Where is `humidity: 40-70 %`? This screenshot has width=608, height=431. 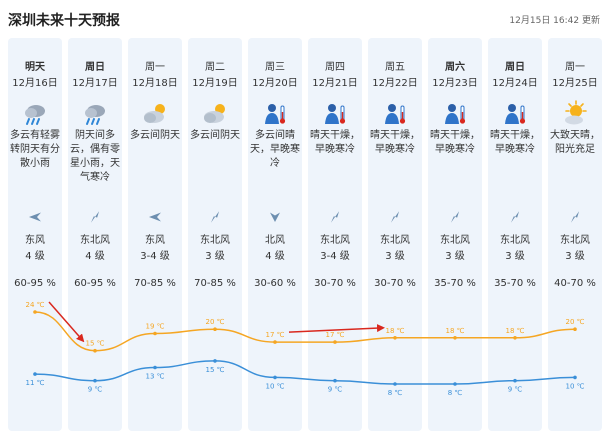 humidity: 40-70 % is located at coordinates (575, 283).